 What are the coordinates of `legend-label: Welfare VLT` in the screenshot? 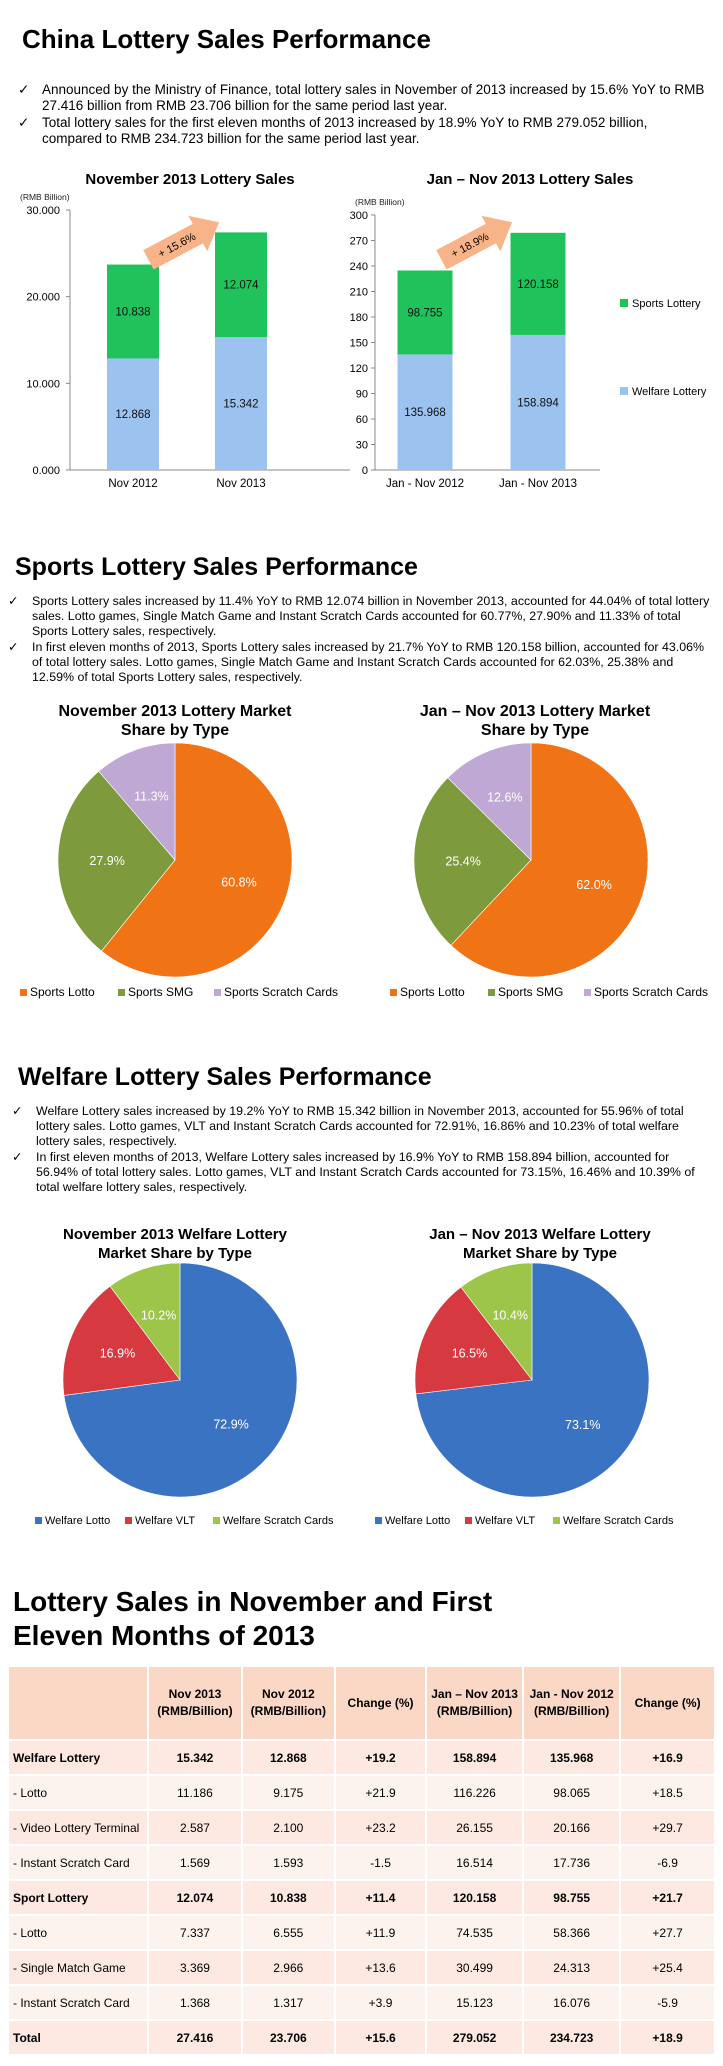 It's located at (165, 1521).